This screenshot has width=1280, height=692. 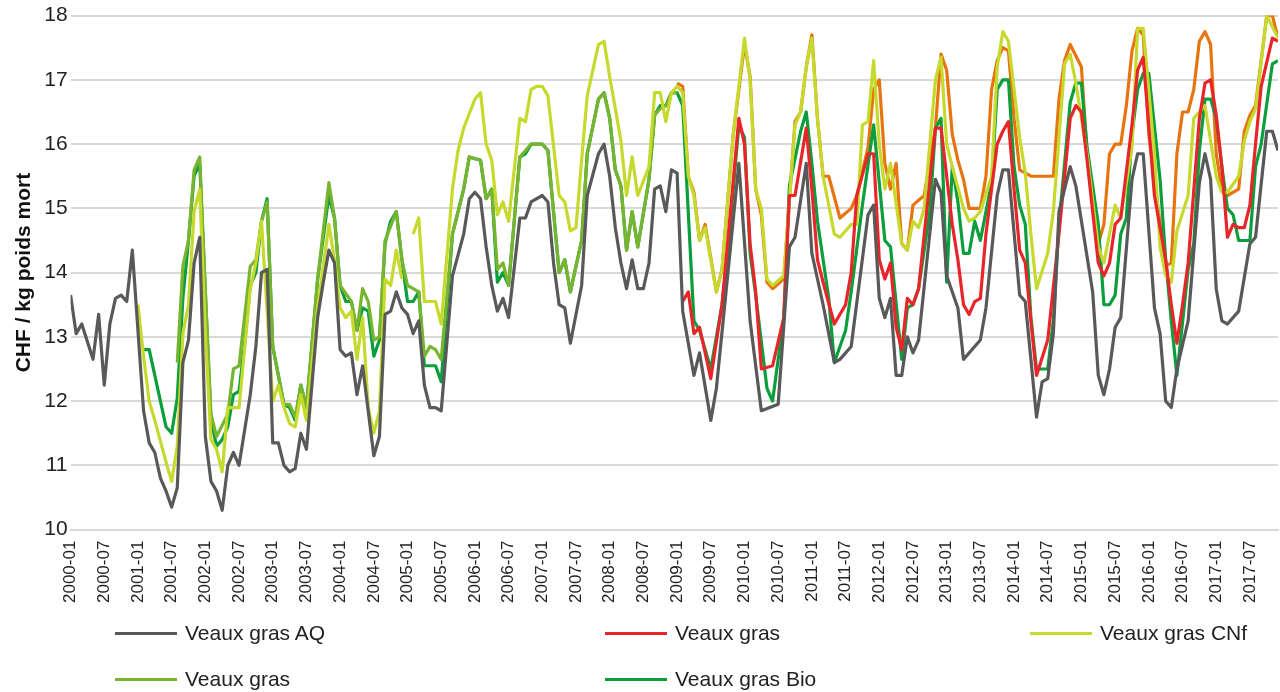 What do you see at coordinates (1249, 571) in the screenshot?
I see `x-tick-label: 2017-07` at bounding box center [1249, 571].